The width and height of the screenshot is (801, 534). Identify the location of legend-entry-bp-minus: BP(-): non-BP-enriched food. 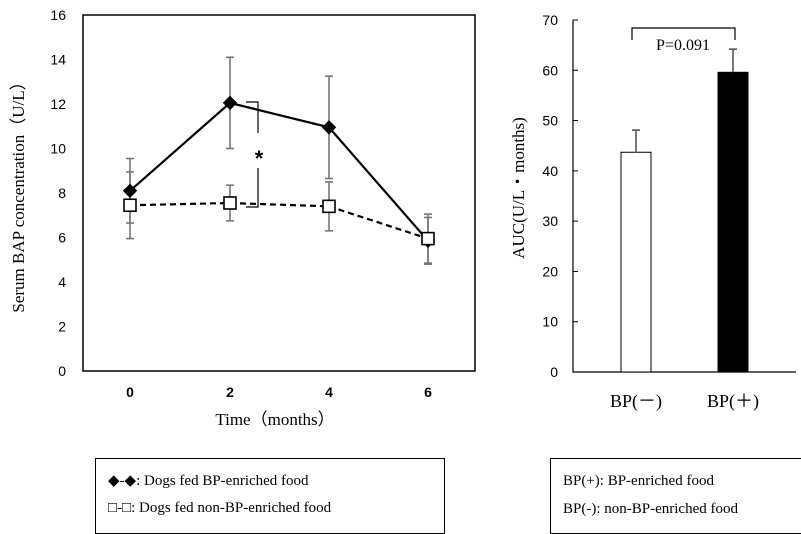
(650, 509).